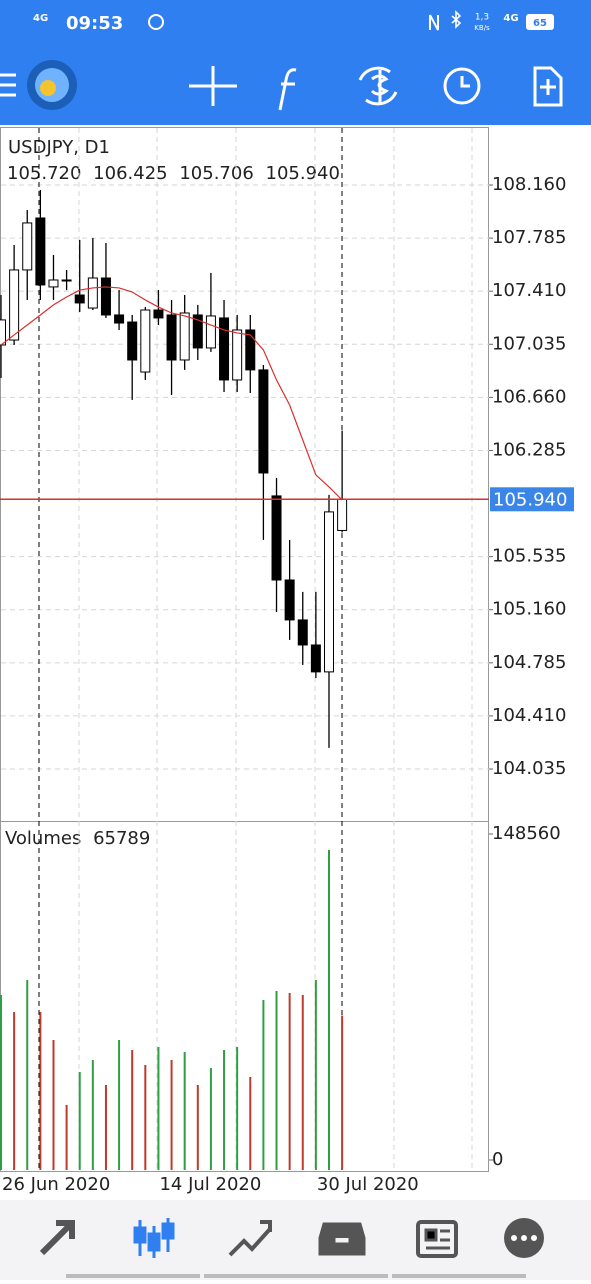 This screenshot has height=1284, width=591. What do you see at coordinates (210, 1184) in the screenshot?
I see `x-tick-label: 14 Jul 2020` at bounding box center [210, 1184].